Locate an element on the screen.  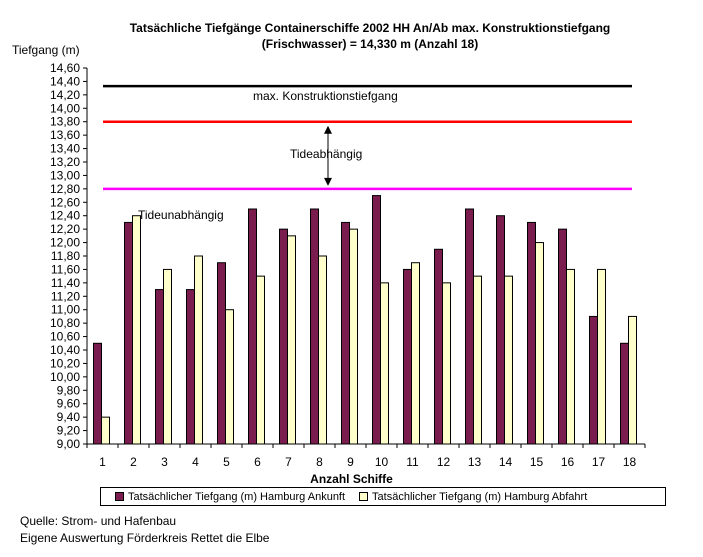
tide-dependent-label: Tideabhängig is located at coordinates (326, 154).